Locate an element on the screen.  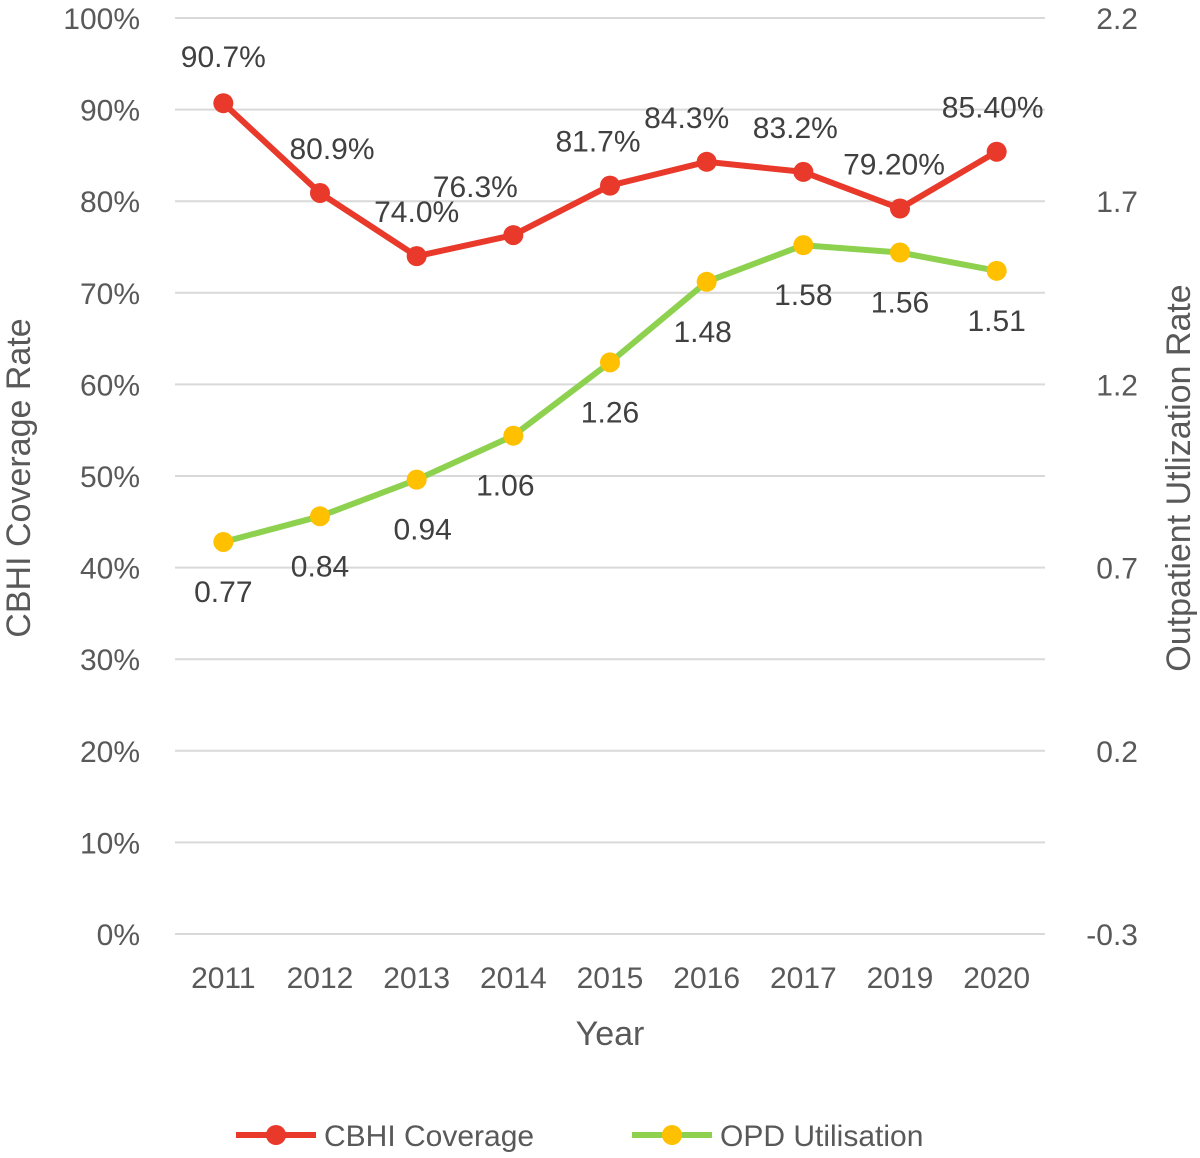
data-label-cbhi: 74.0% is located at coordinates (416, 212).